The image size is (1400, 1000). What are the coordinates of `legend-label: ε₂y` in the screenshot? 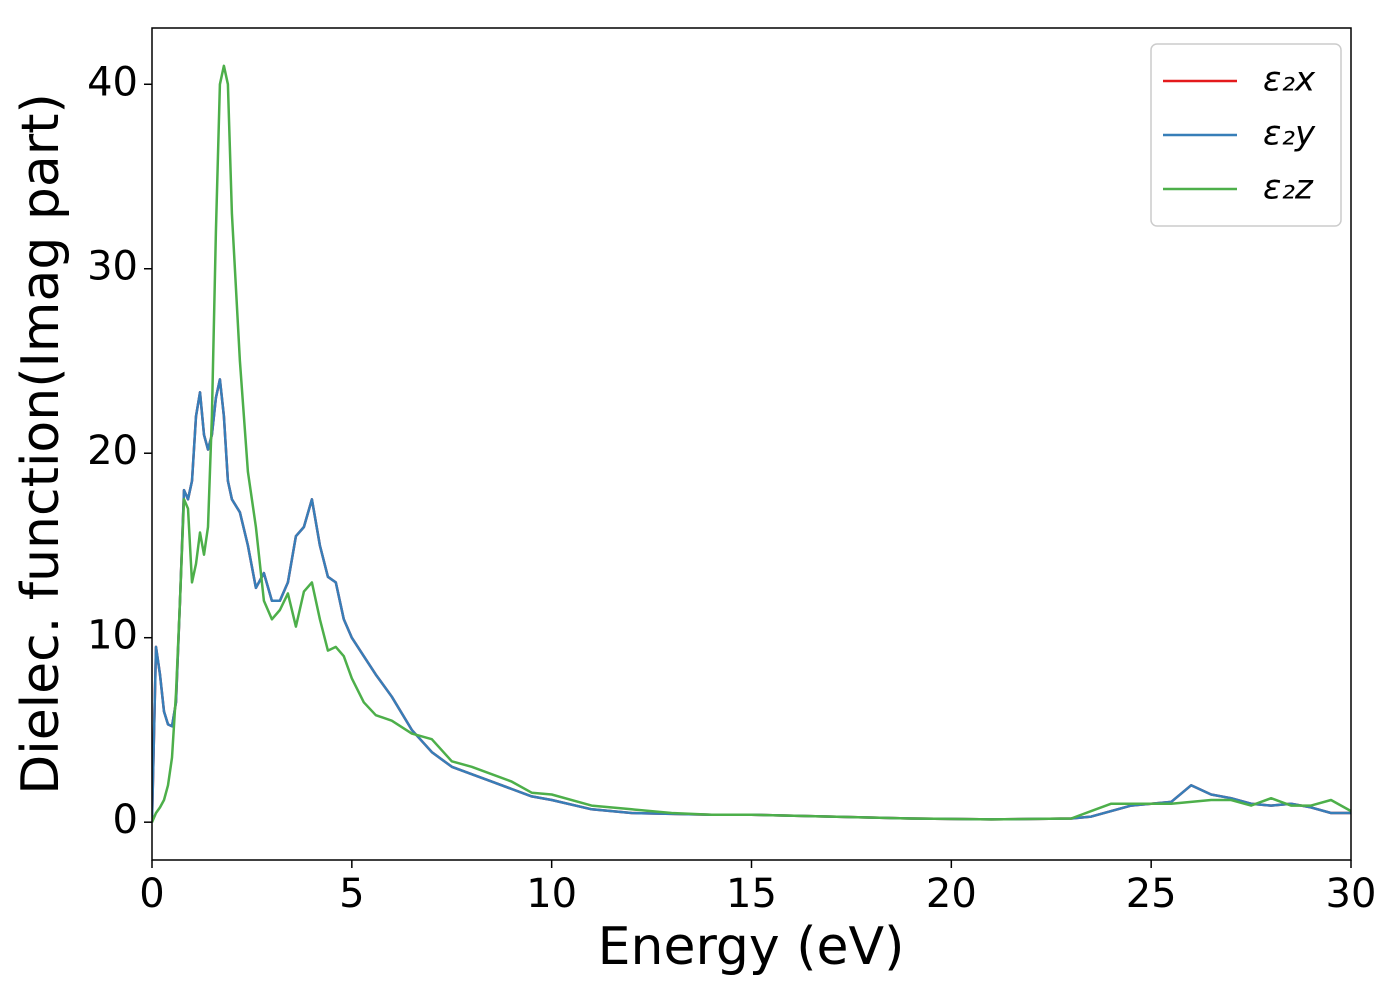 It's located at (1289, 134).